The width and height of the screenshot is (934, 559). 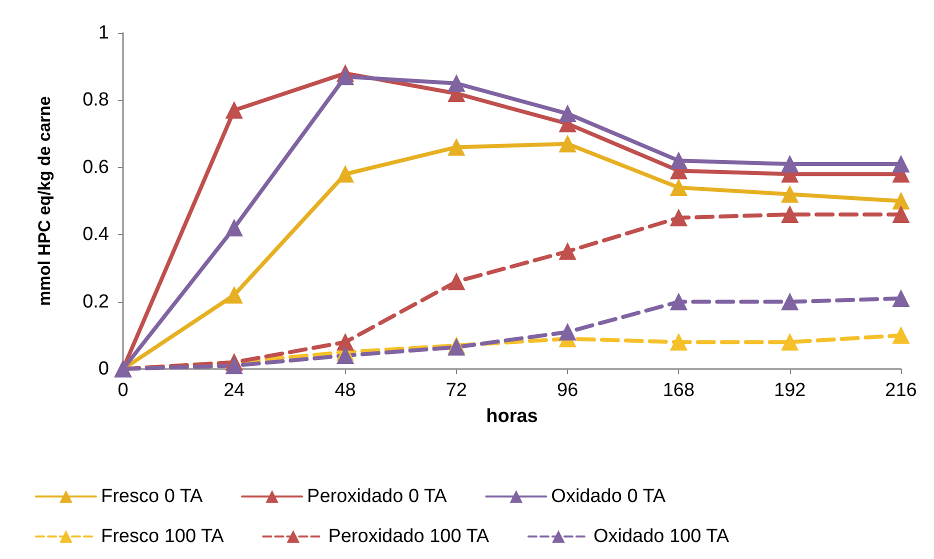 I want to click on x-tick-label: 48, so click(x=345, y=390).